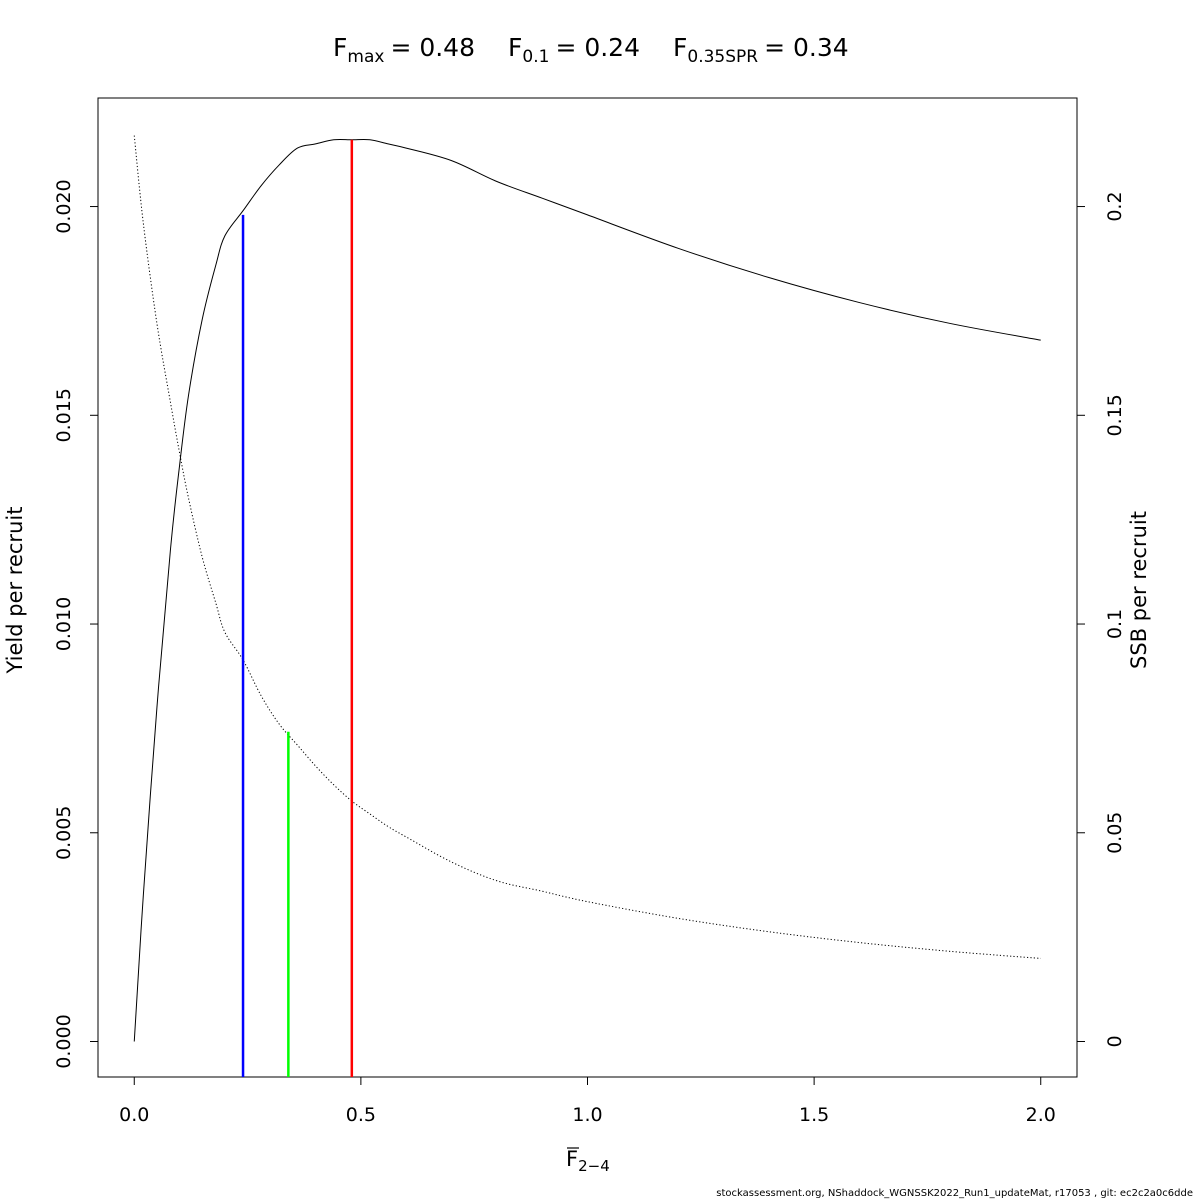 The height and width of the screenshot is (1200, 1200). What do you see at coordinates (814, 1115) in the screenshot?
I see `x-tick-label: 1.5` at bounding box center [814, 1115].